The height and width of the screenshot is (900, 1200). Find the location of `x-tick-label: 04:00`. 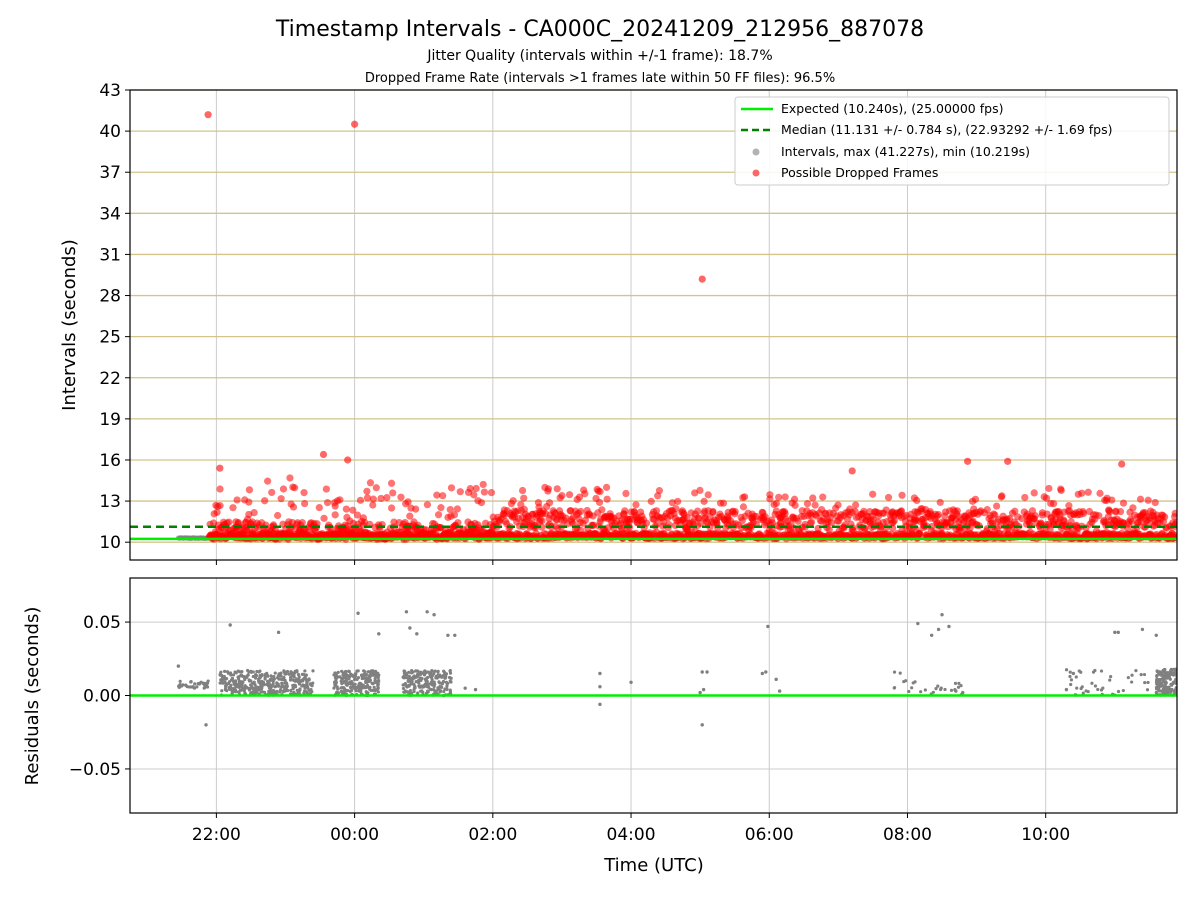

x-tick-label: 04:00 is located at coordinates (631, 835).